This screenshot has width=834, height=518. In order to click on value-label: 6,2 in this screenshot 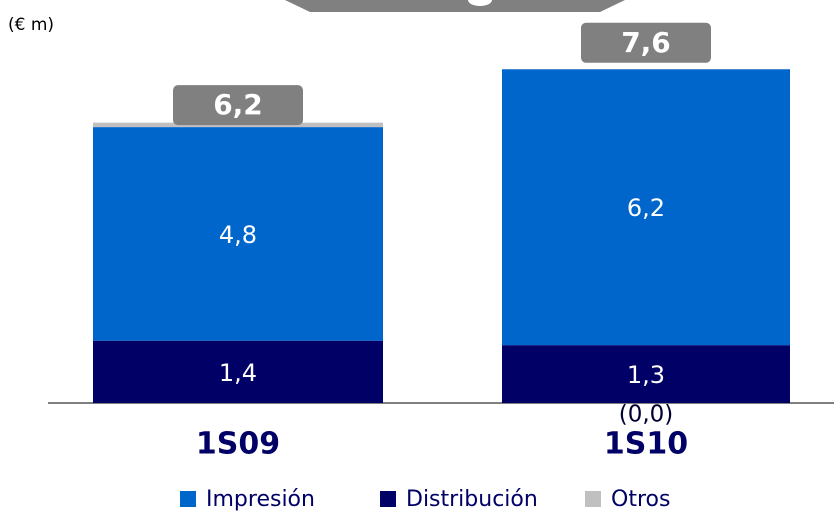, I will do `click(646, 208)`.